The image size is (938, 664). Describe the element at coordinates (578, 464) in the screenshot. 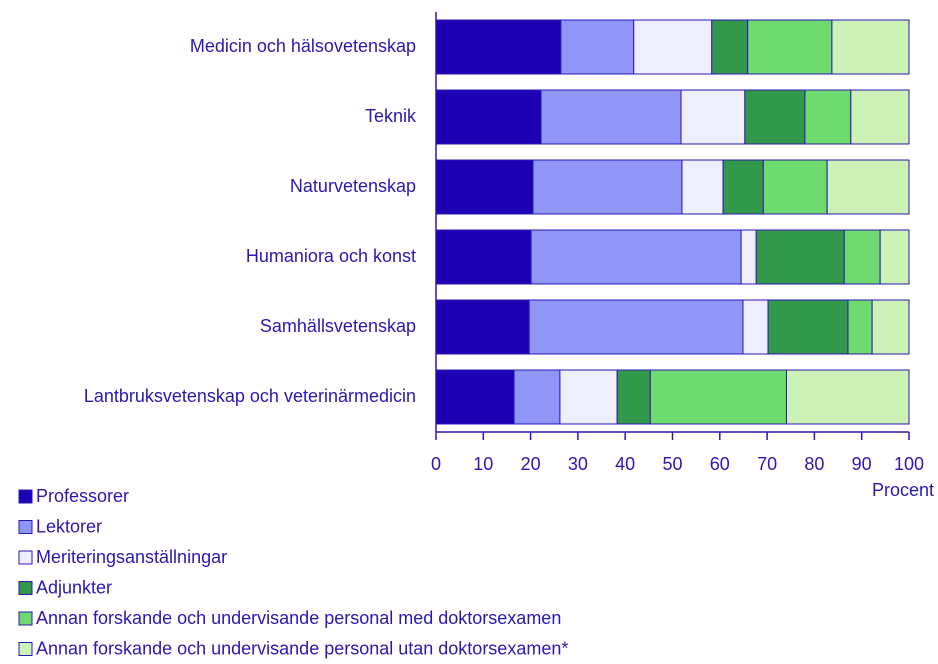

I see `x-tick-label: 30` at that location.